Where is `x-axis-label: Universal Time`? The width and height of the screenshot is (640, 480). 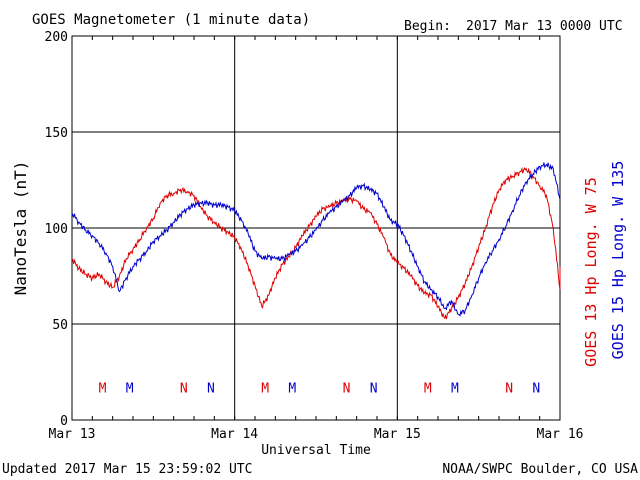 x-axis-label: Universal Time is located at coordinates (316, 450).